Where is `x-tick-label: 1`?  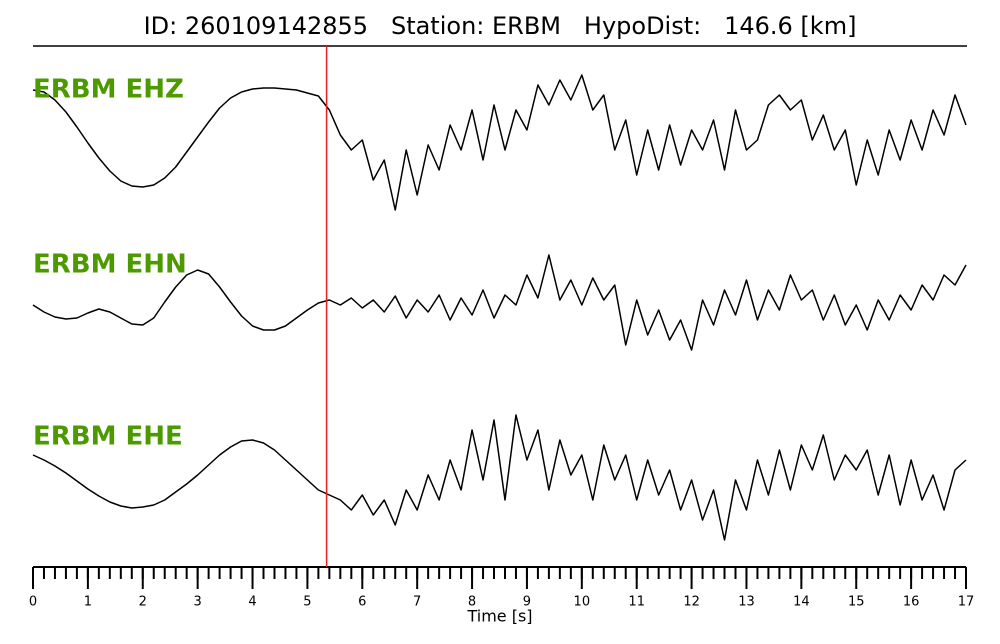 x-tick-label: 1 is located at coordinates (88, 602).